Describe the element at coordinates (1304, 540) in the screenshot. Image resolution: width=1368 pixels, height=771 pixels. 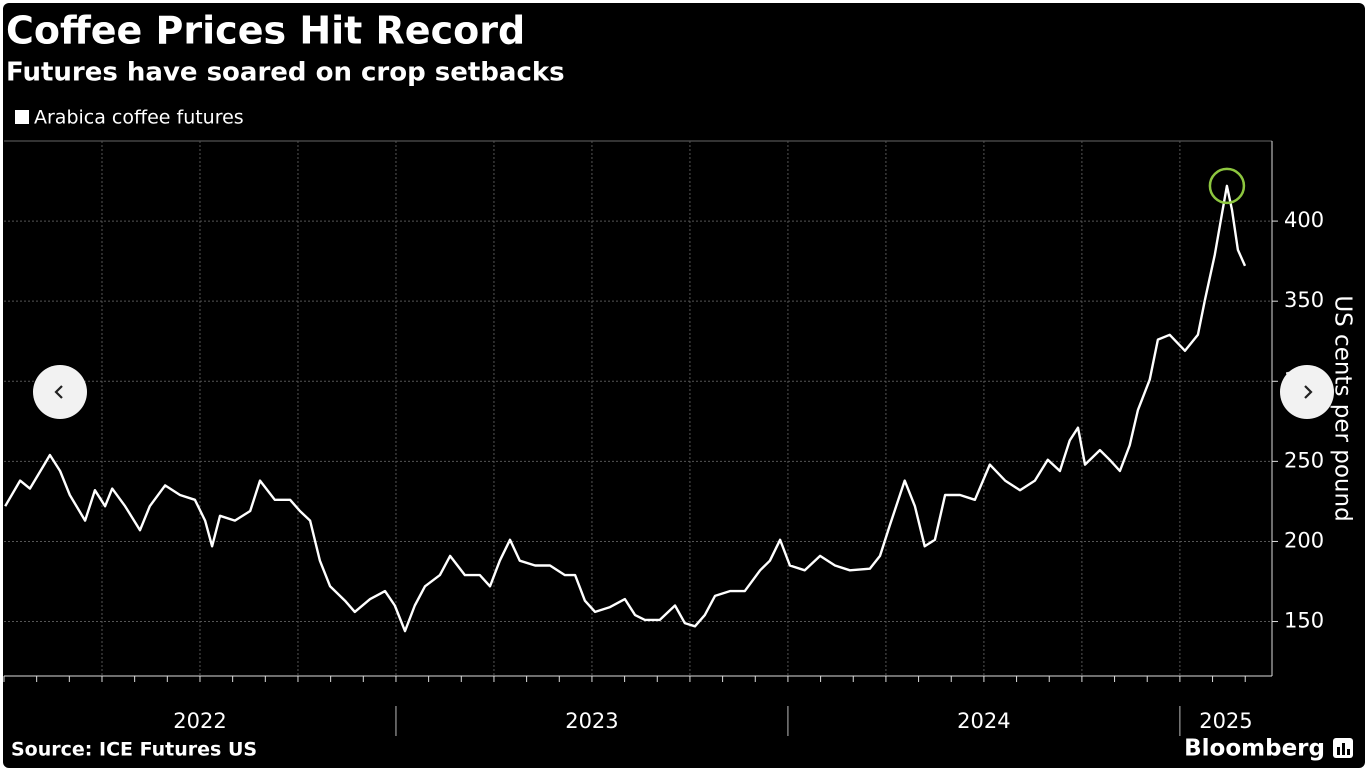
I see `y-tick-label: 200` at that location.